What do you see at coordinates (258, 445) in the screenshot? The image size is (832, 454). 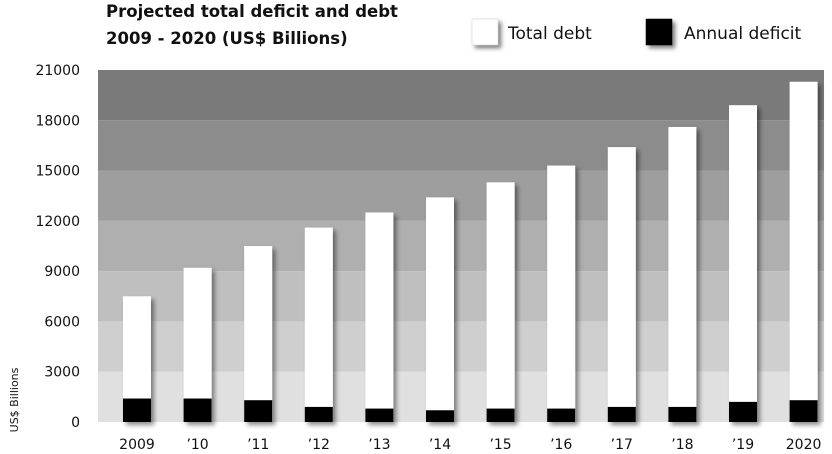 I see `x-tick-label: ’11` at bounding box center [258, 445].